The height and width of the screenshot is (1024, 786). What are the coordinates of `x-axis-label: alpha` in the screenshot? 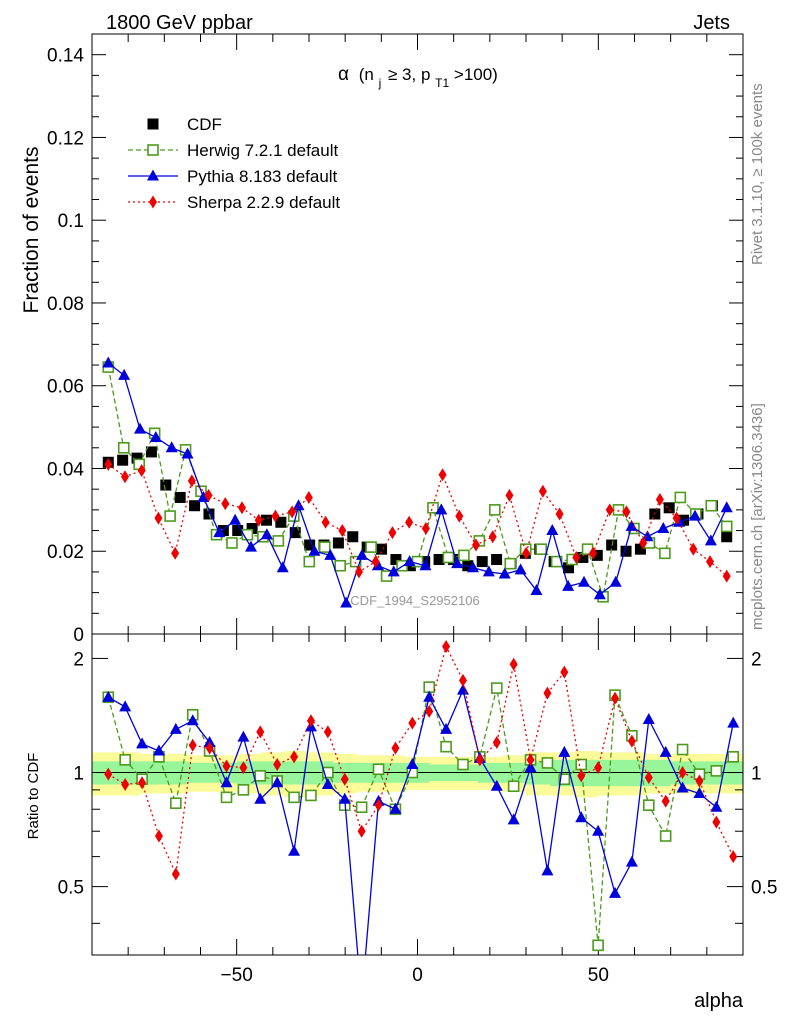 It's located at (719, 1001).